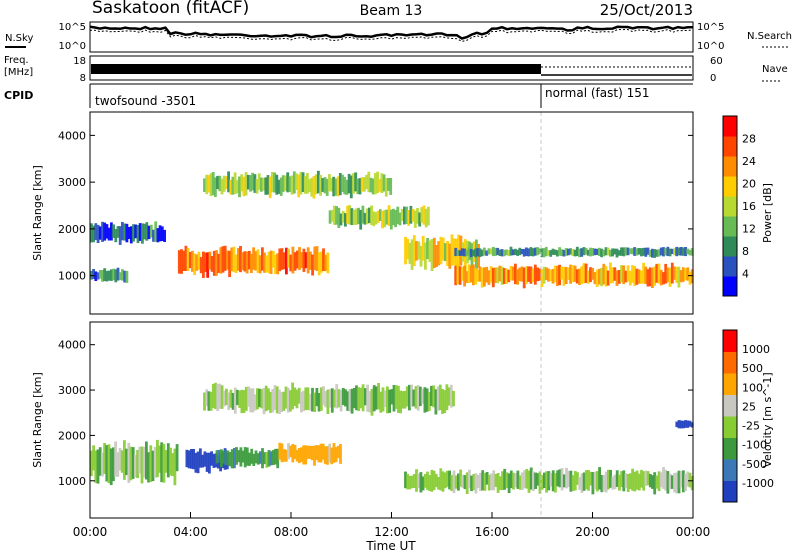  What do you see at coordinates (716, 61) in the screenshot?
I see `nave-tick-60: 60` at bounding box center [716, 61].